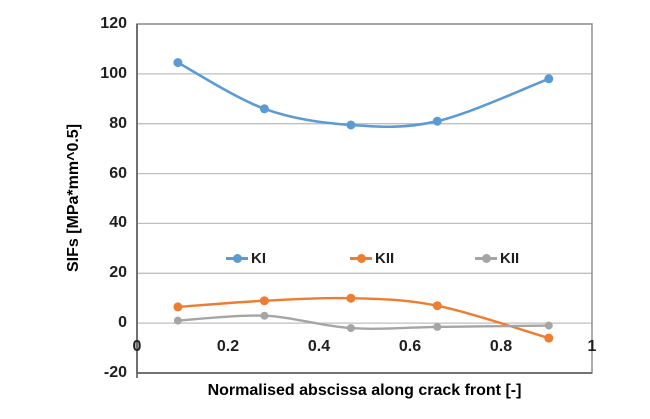  Describe the element at coordinates (592, 346) in the screenshot. I see `x-tick-label-1: 1` at that location.